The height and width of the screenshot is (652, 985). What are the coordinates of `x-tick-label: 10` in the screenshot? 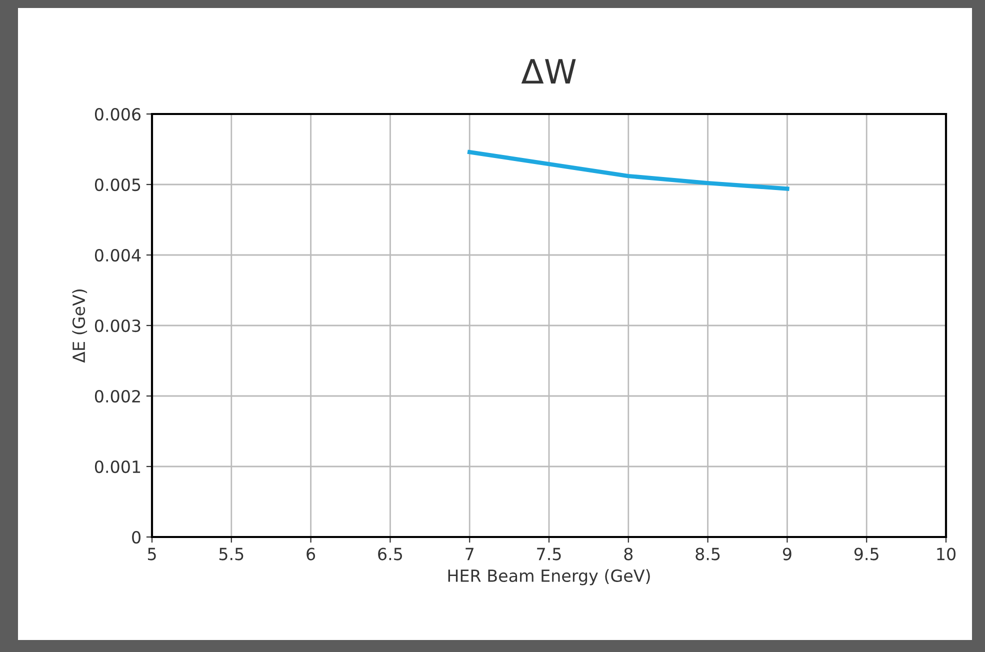 It's located at (946, 554).